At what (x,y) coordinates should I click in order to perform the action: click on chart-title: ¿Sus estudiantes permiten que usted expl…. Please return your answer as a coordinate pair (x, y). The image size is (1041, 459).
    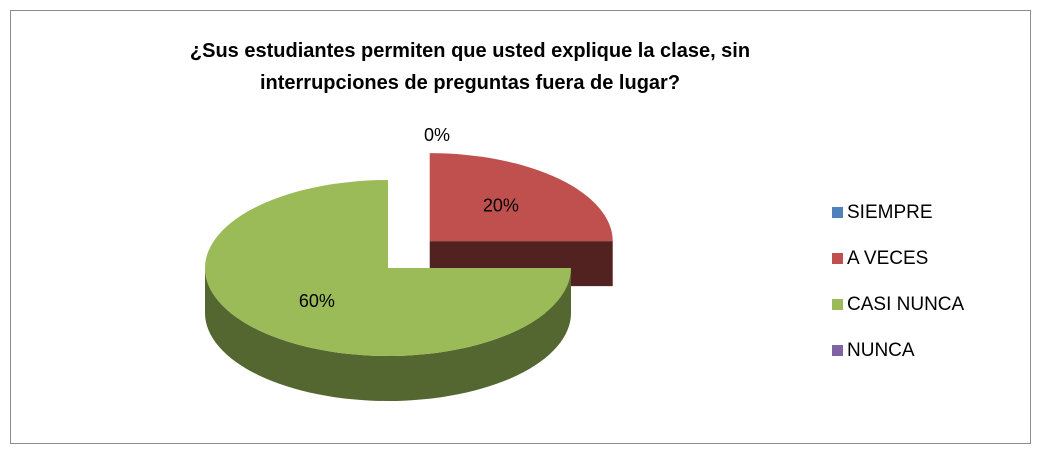
    Looking at the image, I should click on (470, 67).